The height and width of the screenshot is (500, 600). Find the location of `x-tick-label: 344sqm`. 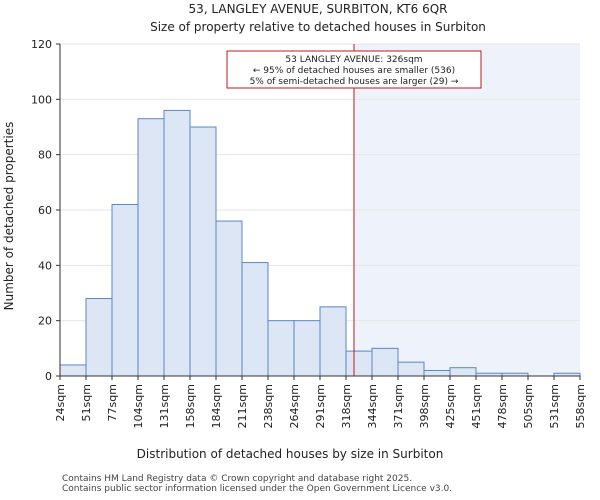

x-tick-label: 344sqm is located at coordinates (372, 406).